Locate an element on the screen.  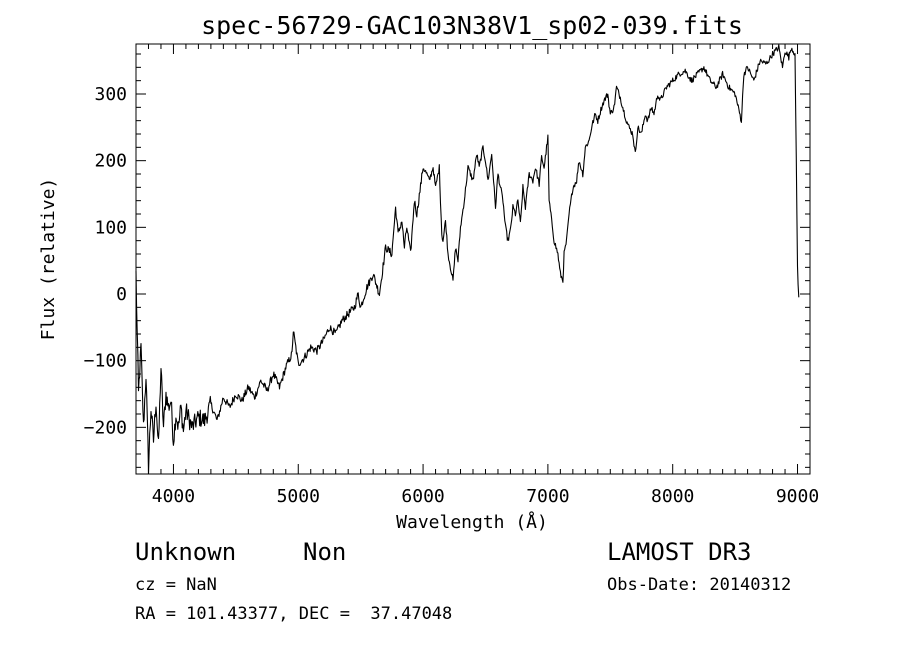
y-tick-label: −100 is located at coordinates (105, 361).